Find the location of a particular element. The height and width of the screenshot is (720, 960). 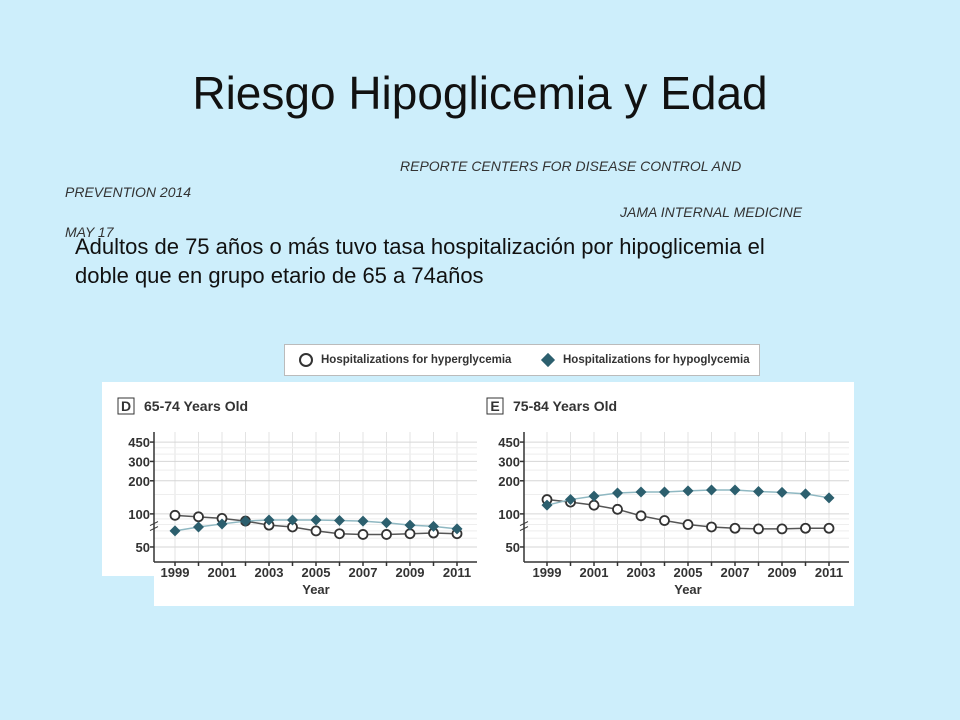

source-line-2: PREVENTION 2014 is located at coordinates (128, 192).